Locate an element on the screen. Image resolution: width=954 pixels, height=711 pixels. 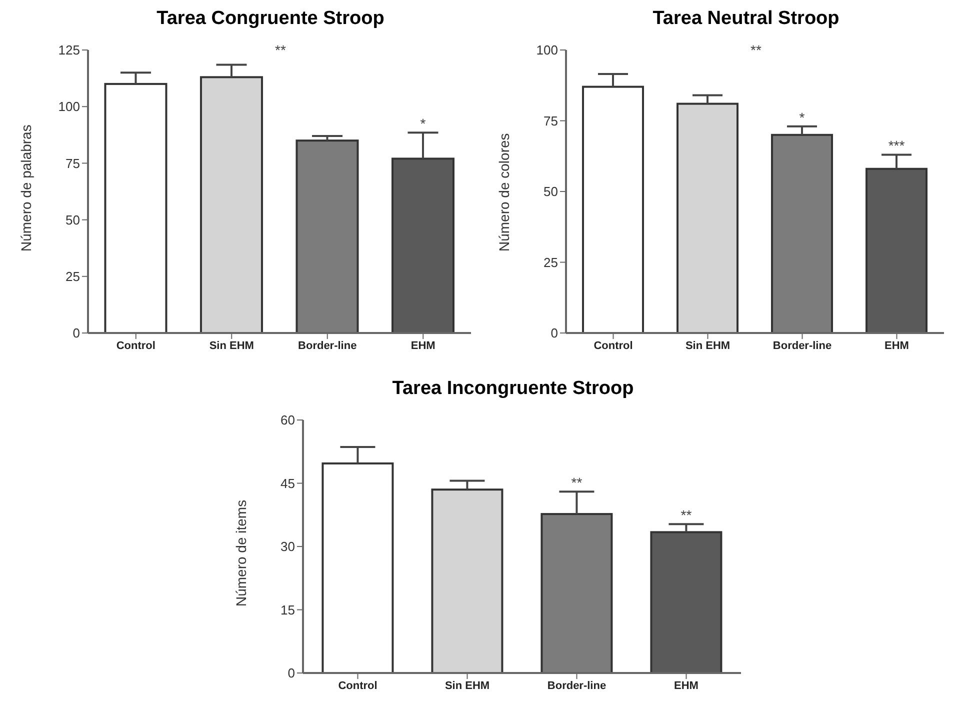
y-tick-label: 15 is located at coordinates (287, 610).